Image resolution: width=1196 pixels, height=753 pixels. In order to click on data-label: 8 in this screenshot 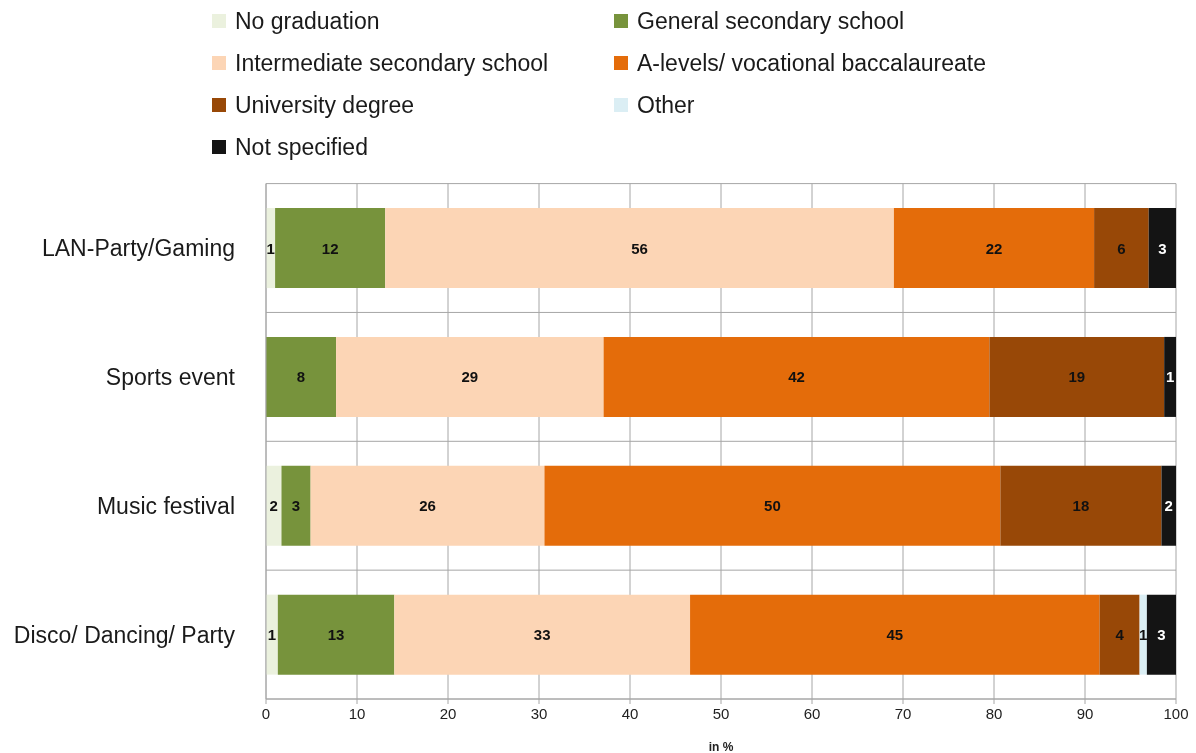, I will do `click(301, 377)`.